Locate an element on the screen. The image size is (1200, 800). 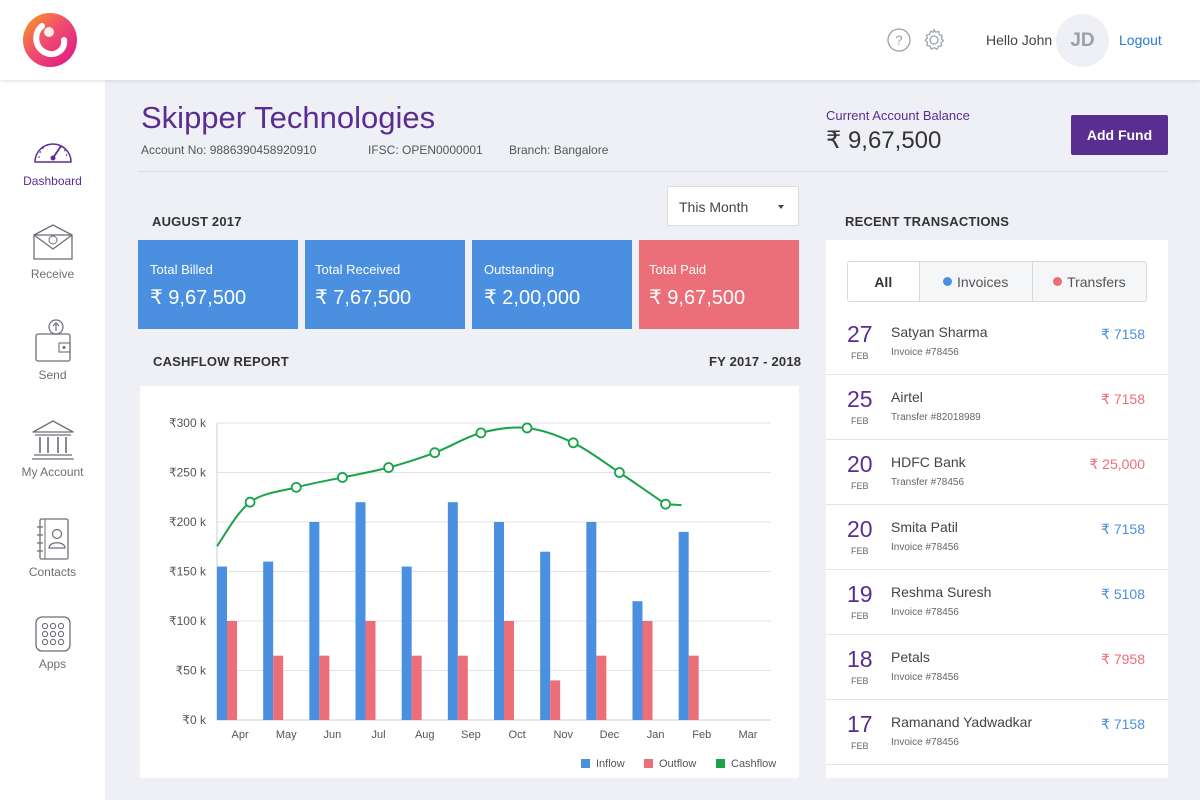
tab-transfers: Transfers is located at coordinates (1089, 281).